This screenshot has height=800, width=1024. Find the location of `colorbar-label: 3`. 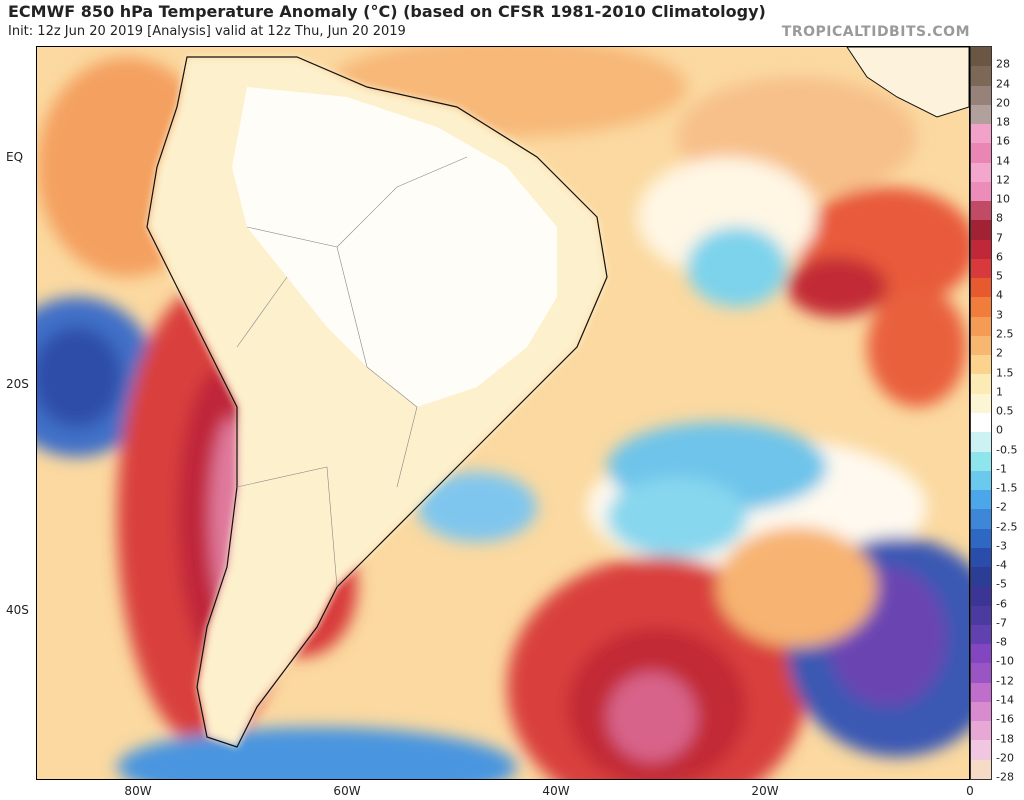

colorbar-label: 3 is located at coordinates (999, 315).